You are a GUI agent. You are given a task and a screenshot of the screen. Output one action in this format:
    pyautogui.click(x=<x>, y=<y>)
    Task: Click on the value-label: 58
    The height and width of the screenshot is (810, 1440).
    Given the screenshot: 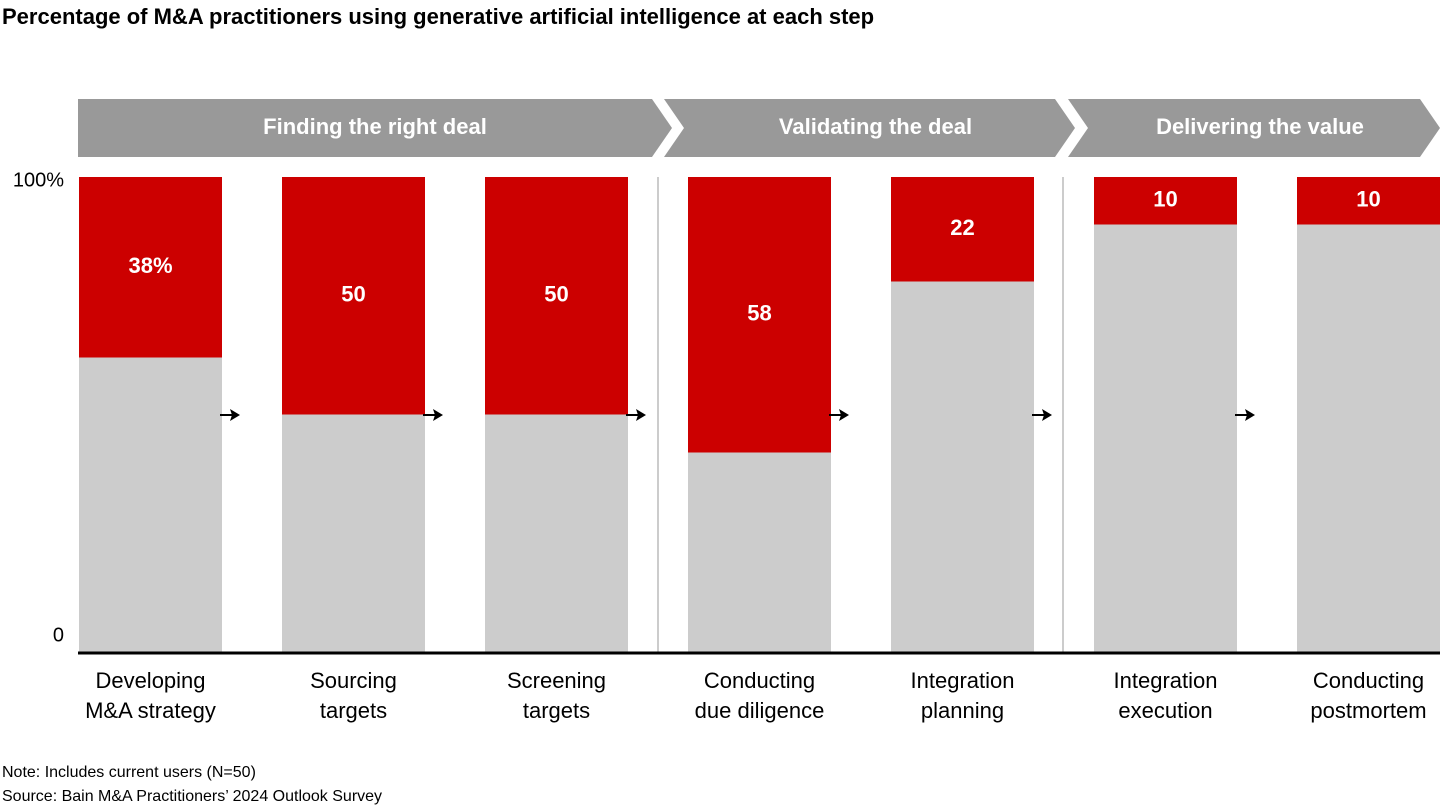 What is the action you would take?
    pyautogui.click(x=759, y=313)
    